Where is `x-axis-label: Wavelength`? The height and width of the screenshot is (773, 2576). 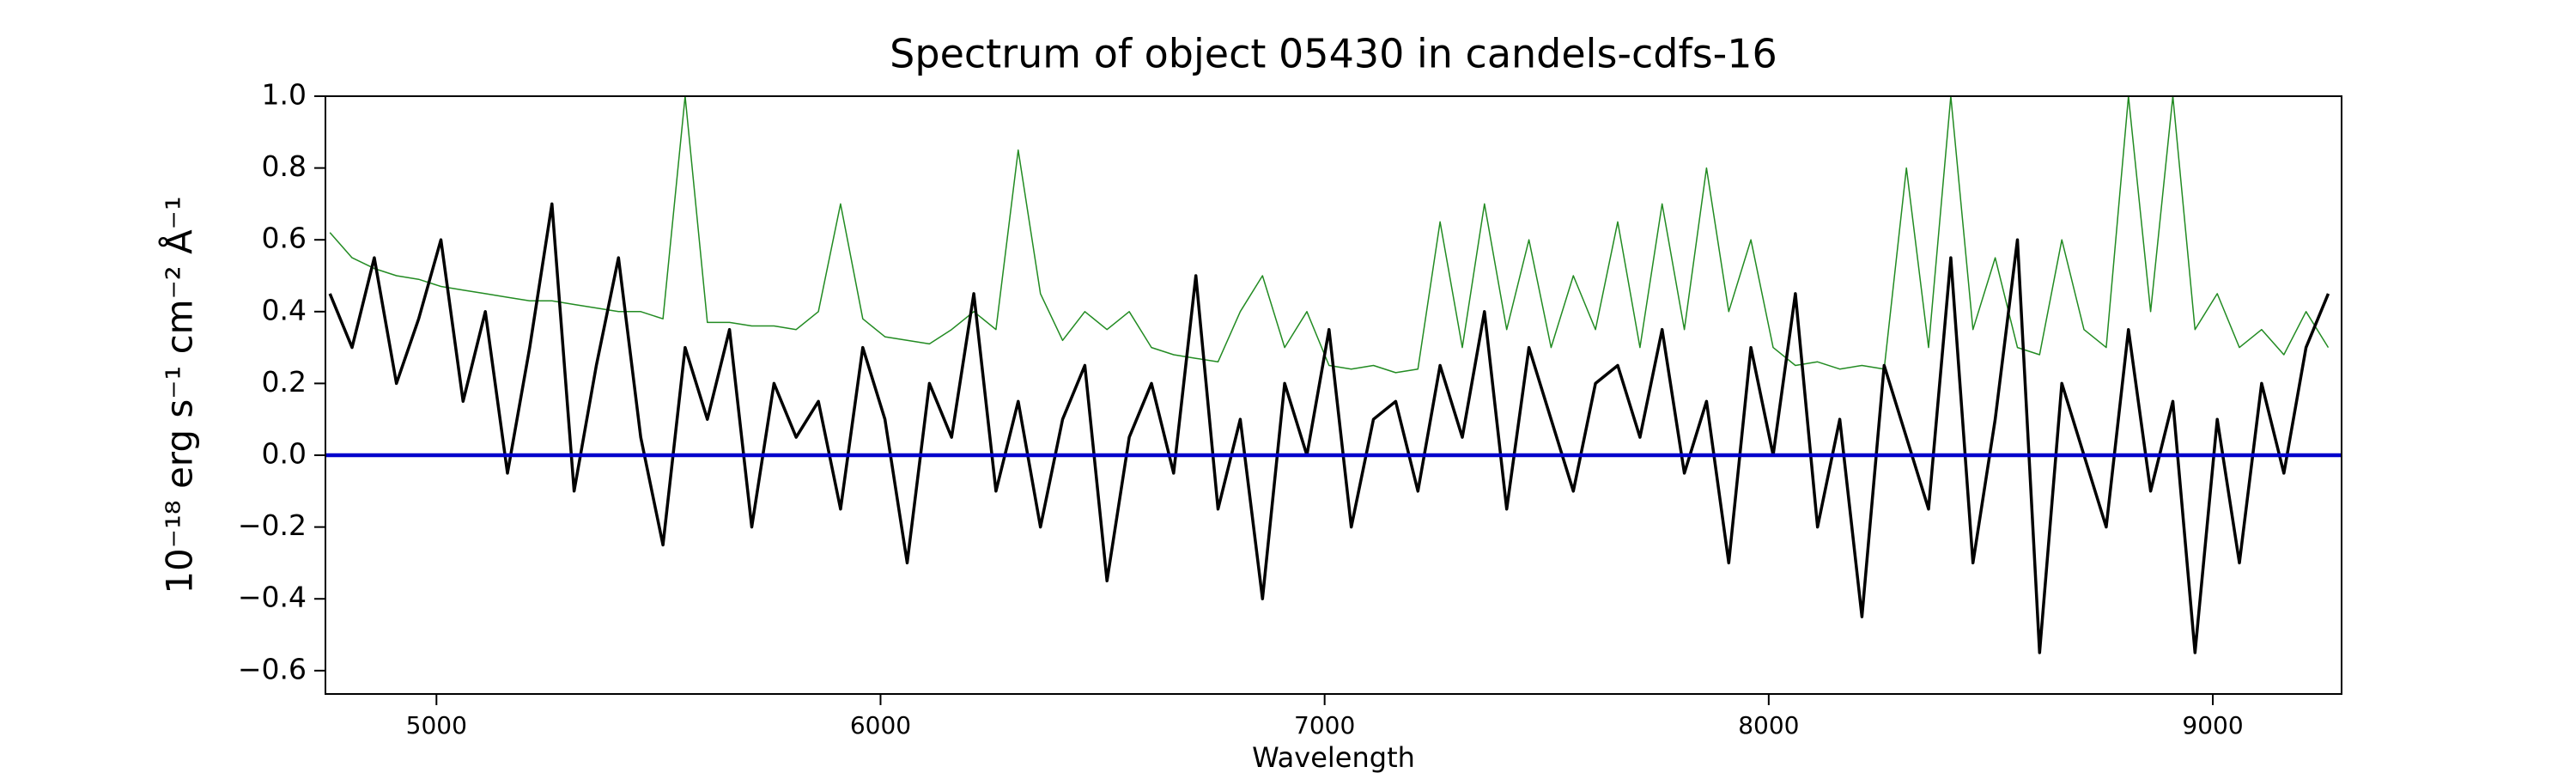 x-axis-label: Wavelength is located at coordinates (1334, 757).